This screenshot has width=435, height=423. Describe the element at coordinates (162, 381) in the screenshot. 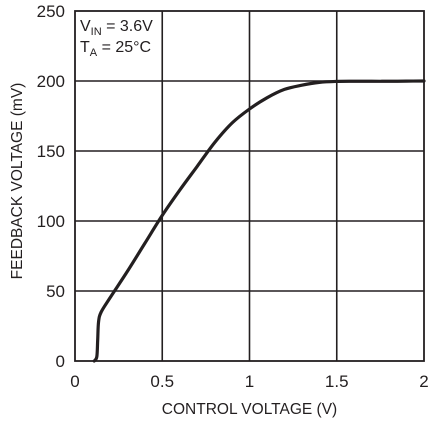

I see `x-tick-label: 0.5` at that location.